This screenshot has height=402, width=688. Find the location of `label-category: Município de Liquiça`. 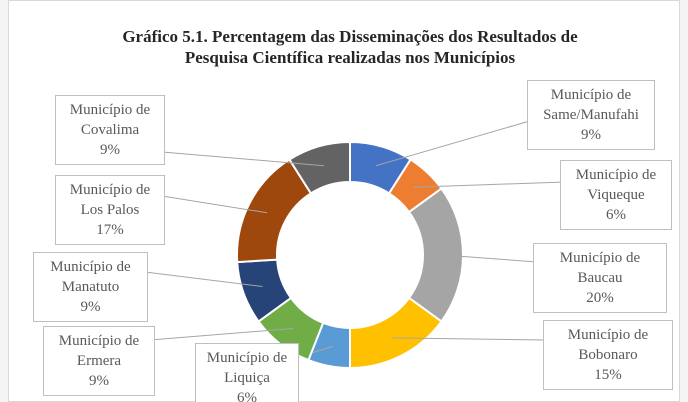

label-category: Município de Liquiça is located at coordinates (247, 368).